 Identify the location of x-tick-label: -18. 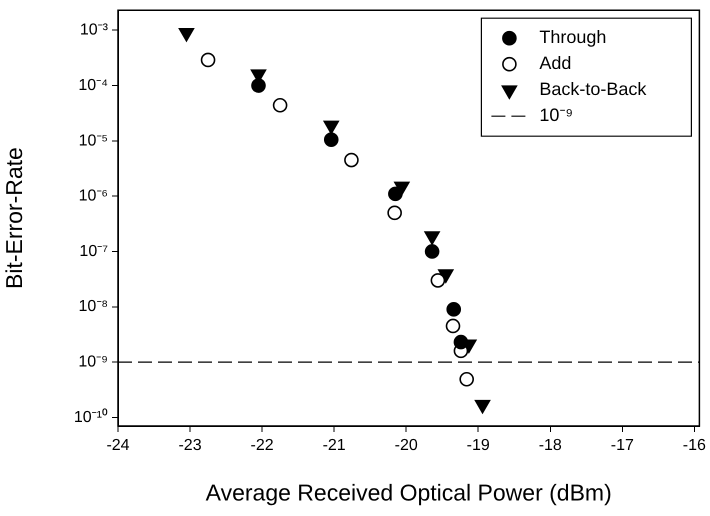
(550, 445).